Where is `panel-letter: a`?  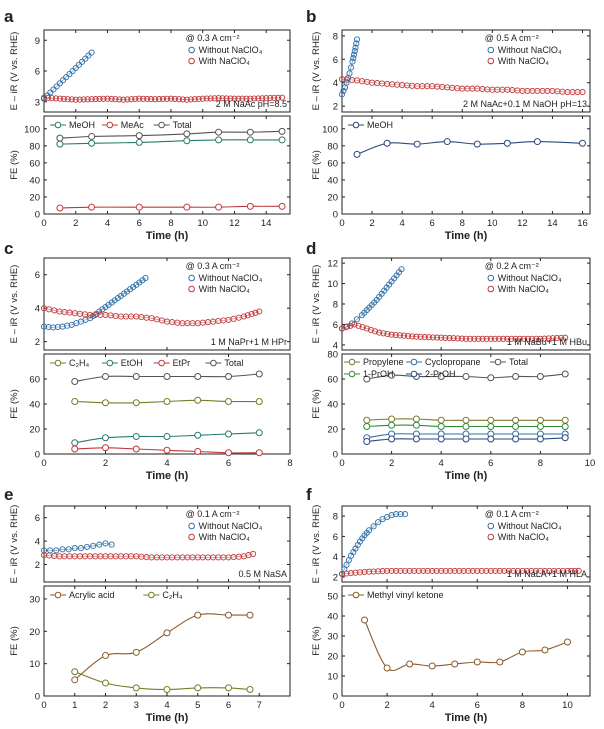 panel-letter: a is located at coordinates (9, 16).